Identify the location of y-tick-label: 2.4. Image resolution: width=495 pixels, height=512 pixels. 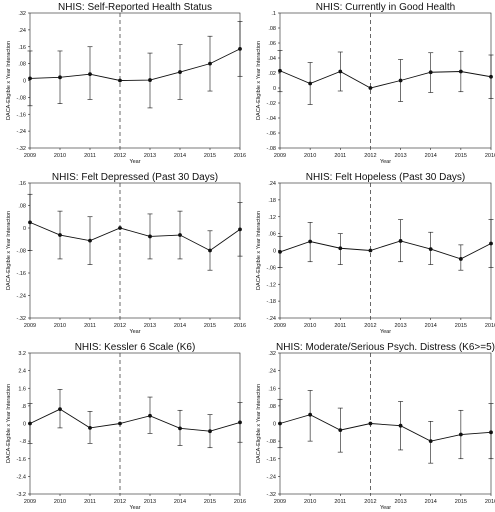
(22, 372).